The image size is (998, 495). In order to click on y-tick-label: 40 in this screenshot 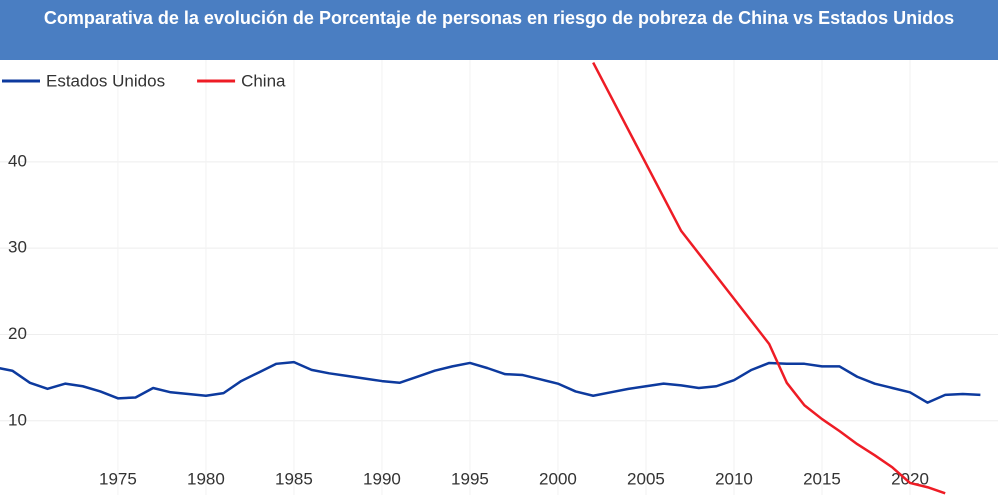, I will do `click(17, 160)`.